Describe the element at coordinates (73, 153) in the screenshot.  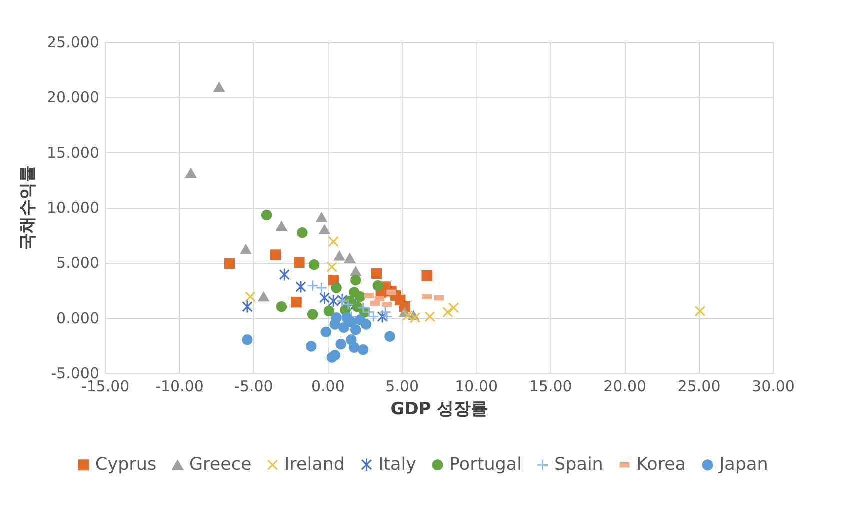
I see `y-tick-label: 15.000` at that location.